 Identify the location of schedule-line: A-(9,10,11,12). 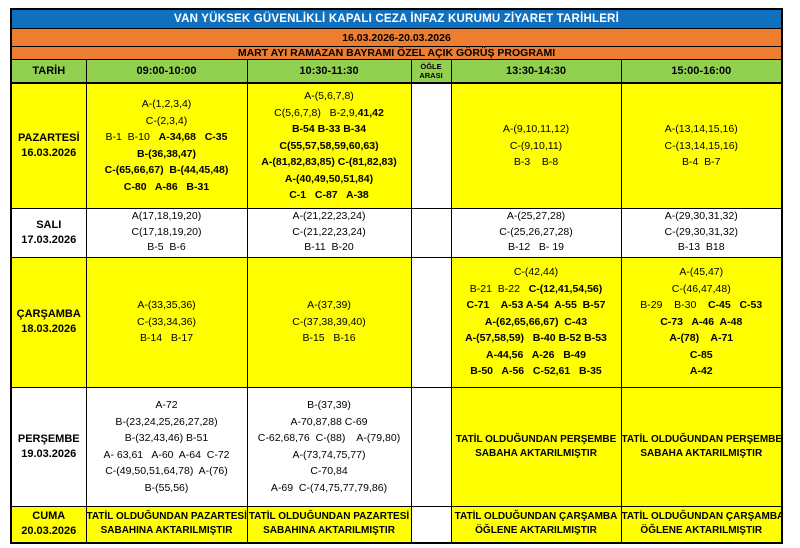
(536, 129).